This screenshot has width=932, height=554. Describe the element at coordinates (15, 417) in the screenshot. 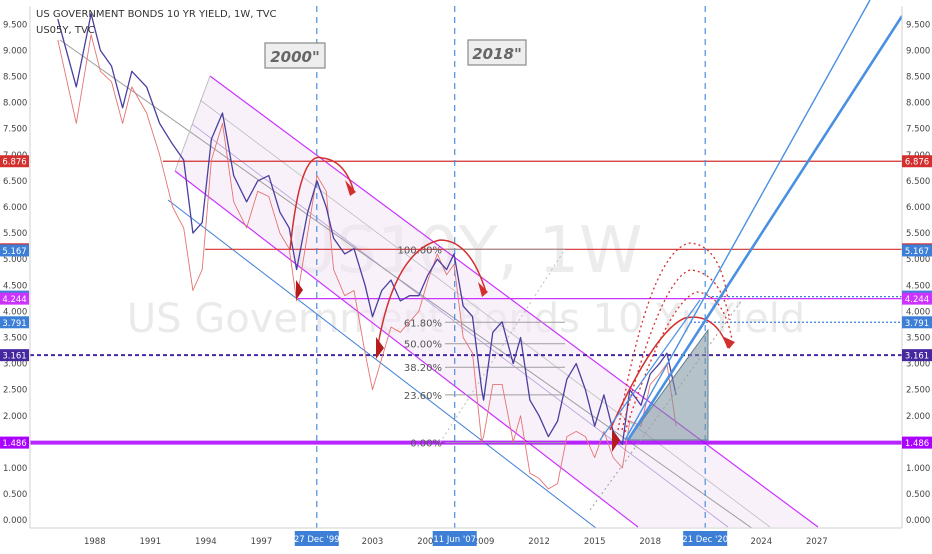

I see `y-tick-left-2.000: 2.000` at that location.